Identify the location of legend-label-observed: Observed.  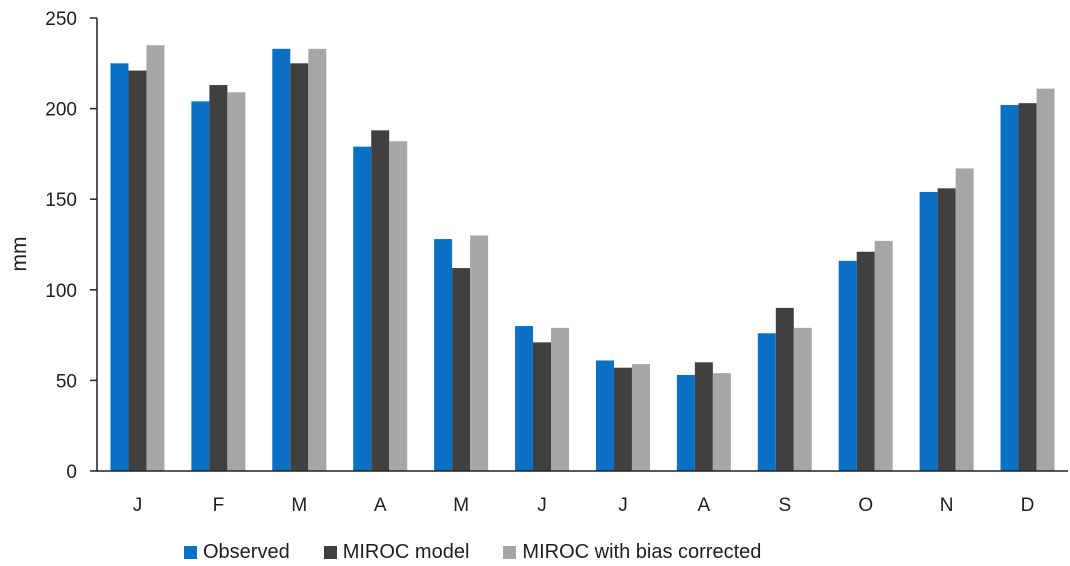
(246, 552).